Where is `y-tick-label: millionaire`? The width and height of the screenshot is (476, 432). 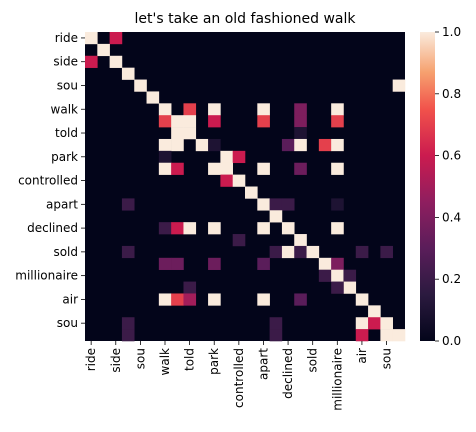 y-tick-label: millionaire is located at coordinates (46, 276).